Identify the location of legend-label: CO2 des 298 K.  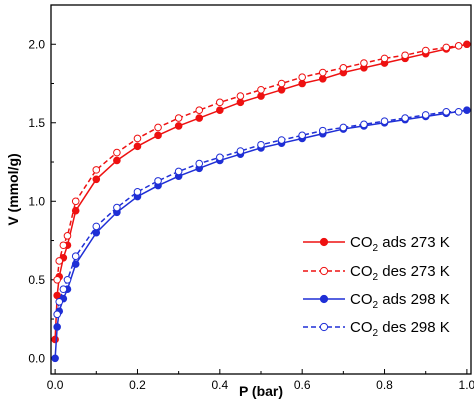
(400, 329).